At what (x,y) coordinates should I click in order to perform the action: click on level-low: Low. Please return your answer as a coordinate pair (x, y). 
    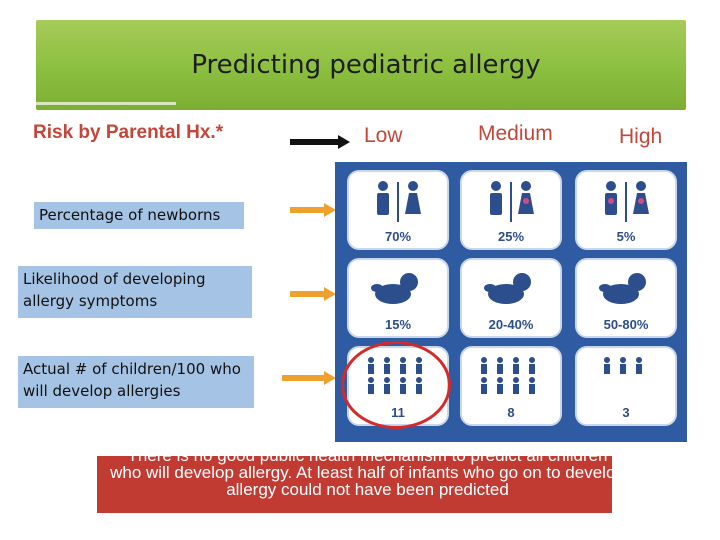
    Looking at the image, I should click on (383, 135).